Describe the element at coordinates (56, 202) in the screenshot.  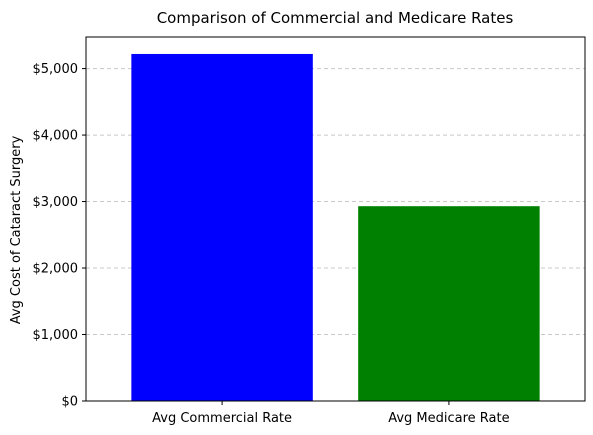
I see `y-tick-label: $3,000` at that location.